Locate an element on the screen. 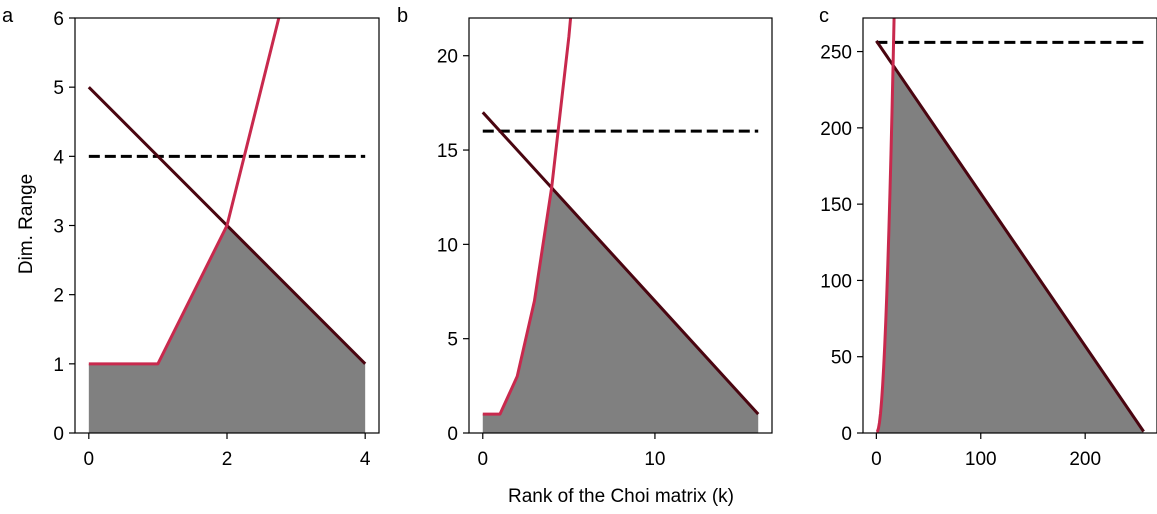 The width and height of the screenshot is (1157, 514). y-tick-label: 50 is located at coordinates (841, 358).